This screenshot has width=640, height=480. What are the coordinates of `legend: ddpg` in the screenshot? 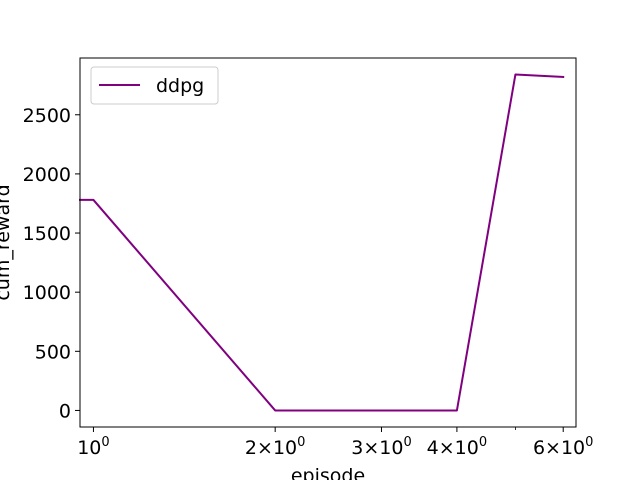 It's located at (154, 85).